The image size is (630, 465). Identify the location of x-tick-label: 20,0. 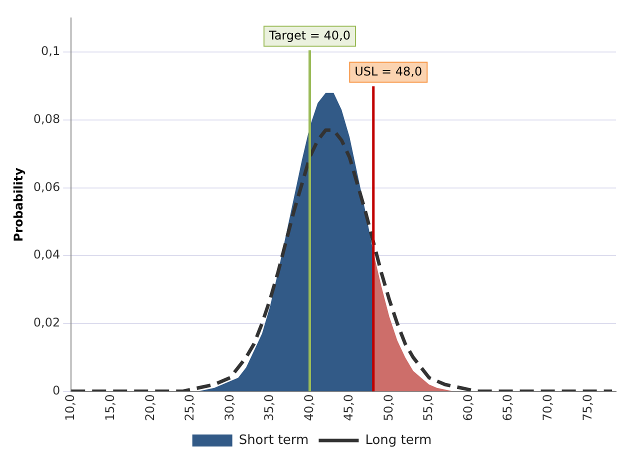
(149, 407).